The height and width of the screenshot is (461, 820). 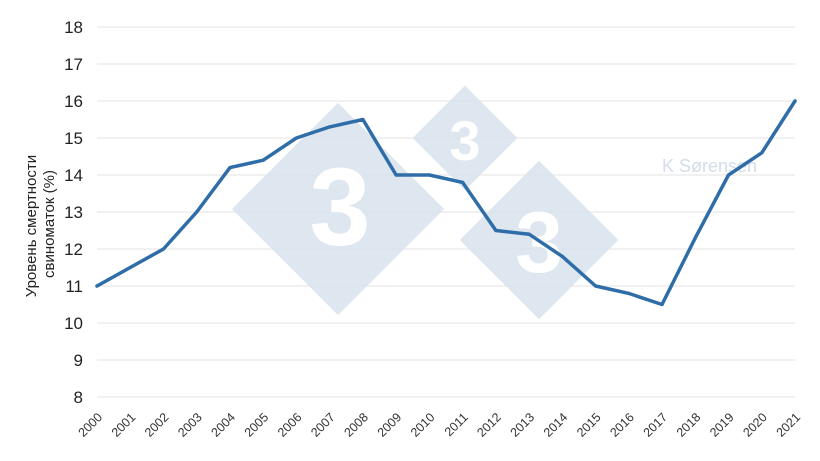 I want to click on x-tick-label: 2018, so click(x=689, y=425).